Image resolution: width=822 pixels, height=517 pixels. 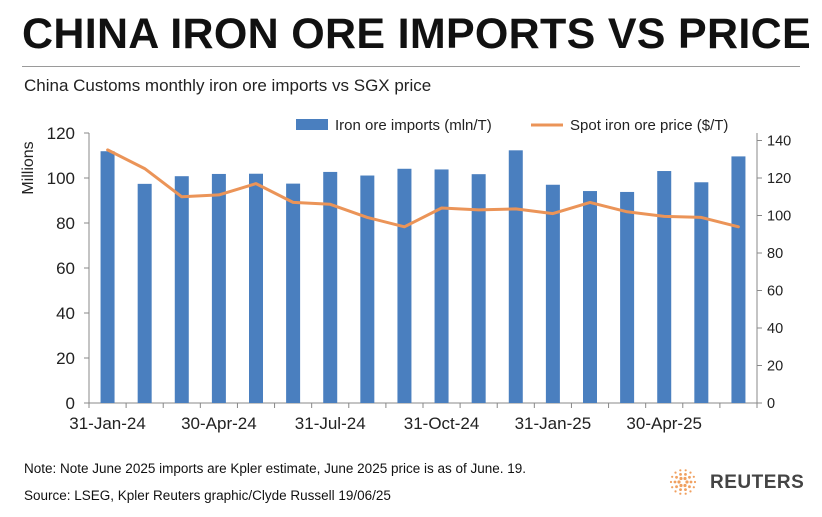 I want to click on right-tick-label: 60, so click(x=775, y=292).